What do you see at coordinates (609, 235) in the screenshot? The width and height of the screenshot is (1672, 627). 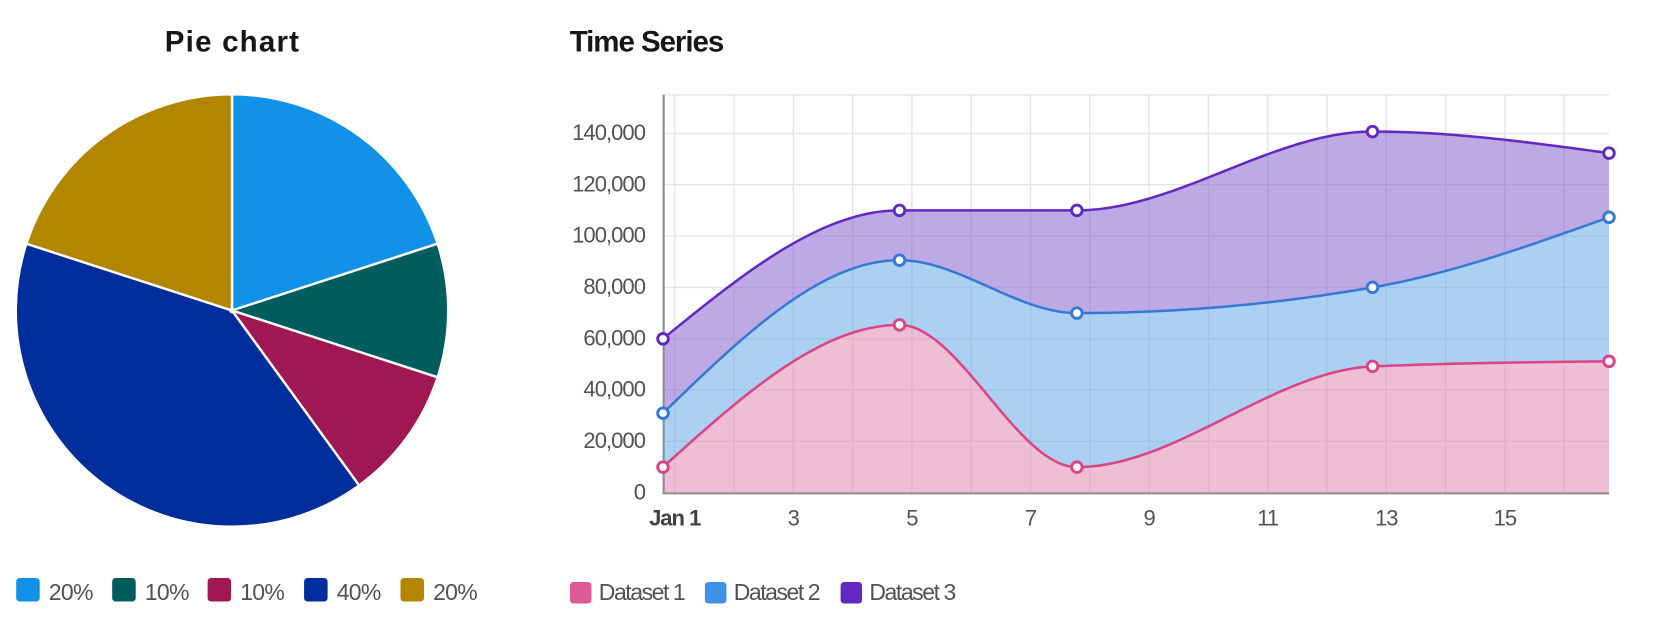 I see `svg-text: 100,000` at bounding box center [609, 235].